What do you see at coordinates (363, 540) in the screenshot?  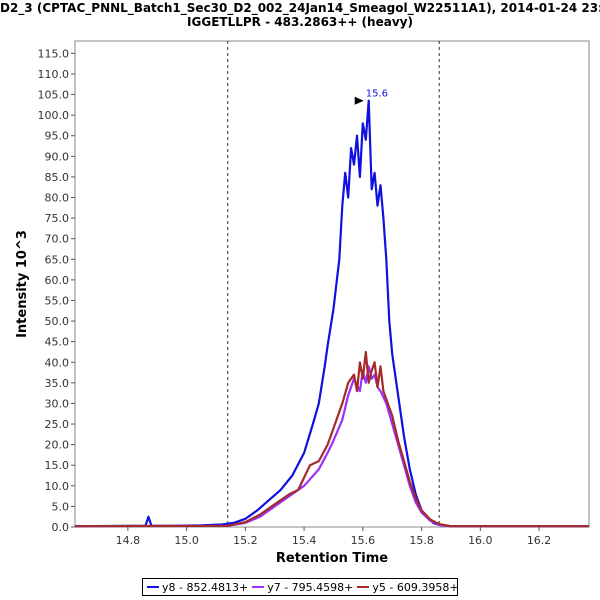 I see `x-tick-label: 15.6` at bounding box center [363, 540].